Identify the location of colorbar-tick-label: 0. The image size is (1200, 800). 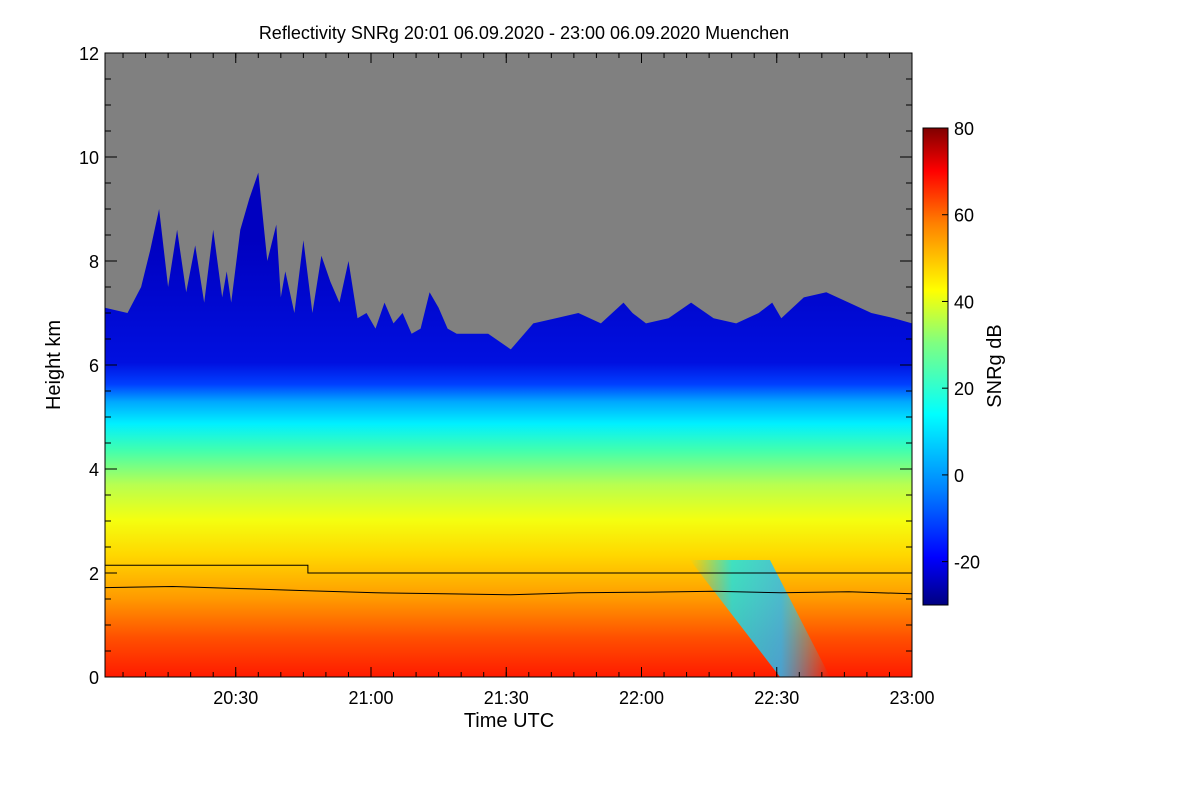
(959, 476).